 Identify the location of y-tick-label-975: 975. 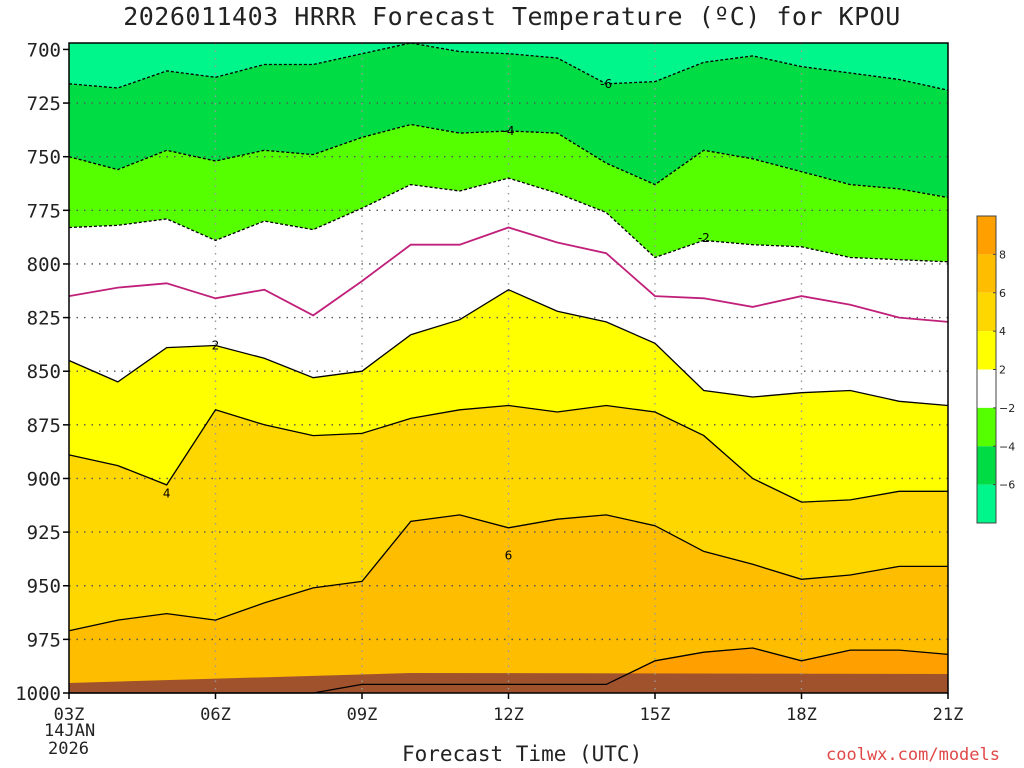
(44, 640).